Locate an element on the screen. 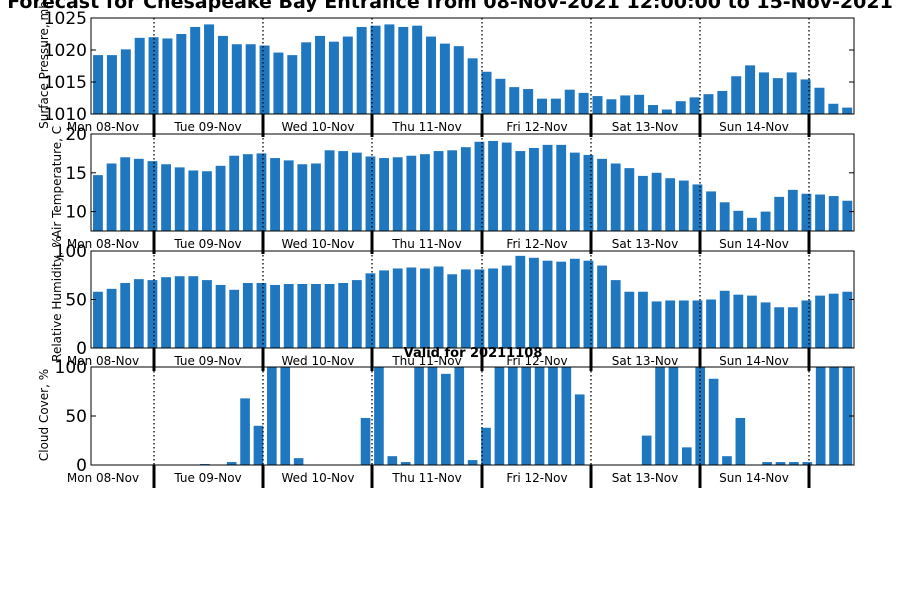 Image resolution: width=900 pixels, height=600 pixels. xtick-label-p3-5: Sat 13-Nov is located at coordinates (645, 478).